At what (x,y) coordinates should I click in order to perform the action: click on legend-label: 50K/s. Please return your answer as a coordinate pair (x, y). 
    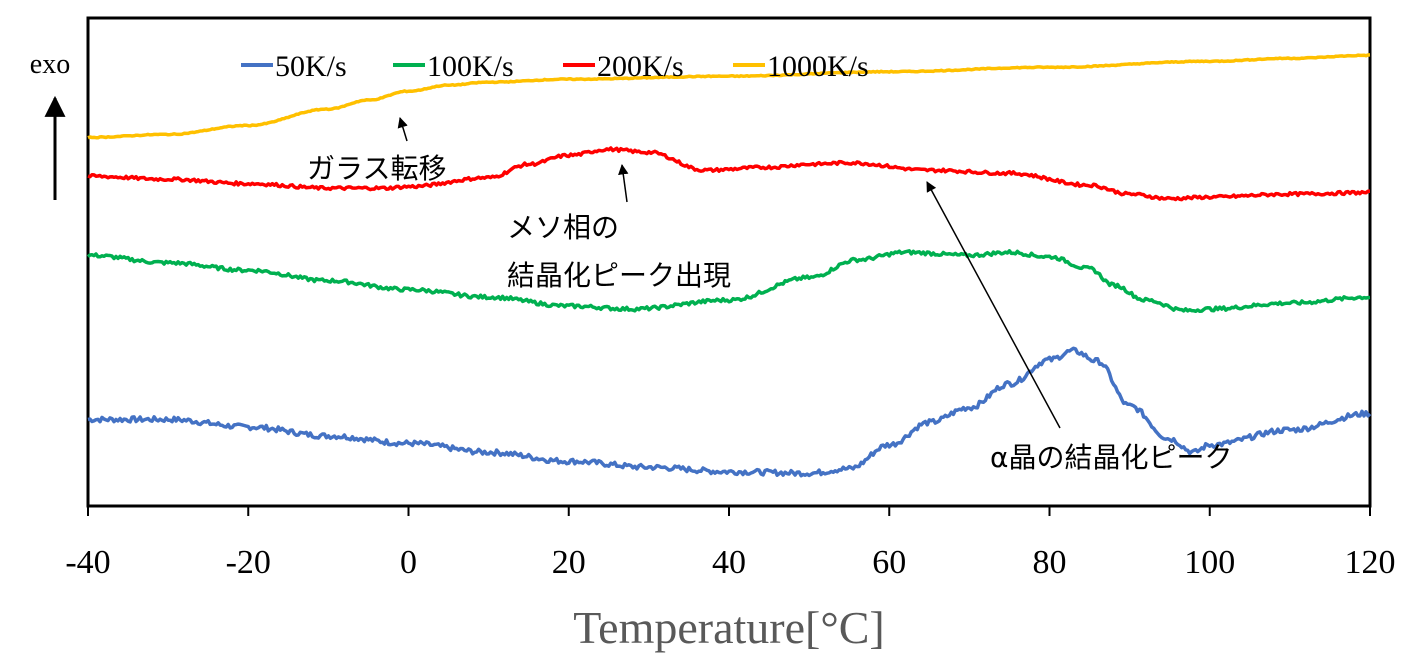
    Looking at the image, I should click on (311, 66).